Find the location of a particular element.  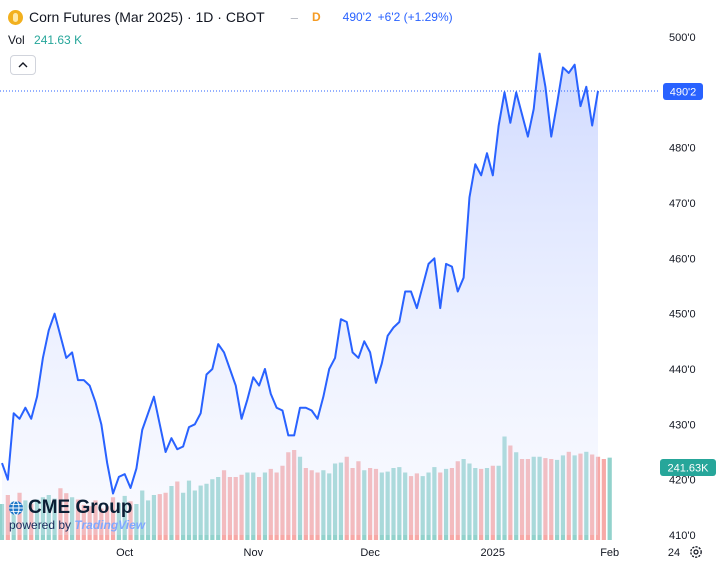

corn-coin-icon is located at coordinates (15, 17).